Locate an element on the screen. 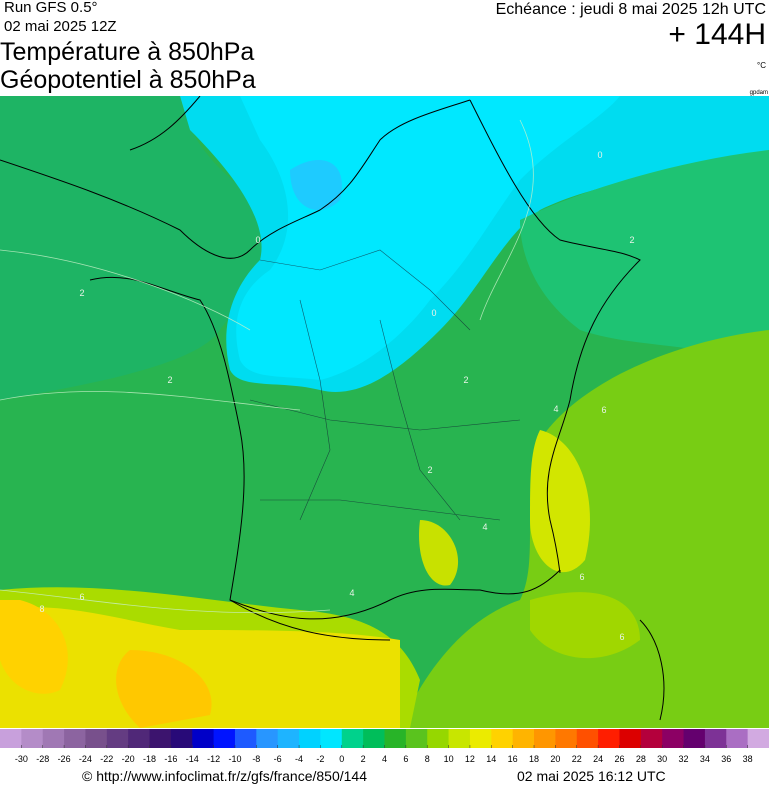 The height and width of the screenshot is (786, 769). colorbar-label: 28 is located at coordinates (641, 759).